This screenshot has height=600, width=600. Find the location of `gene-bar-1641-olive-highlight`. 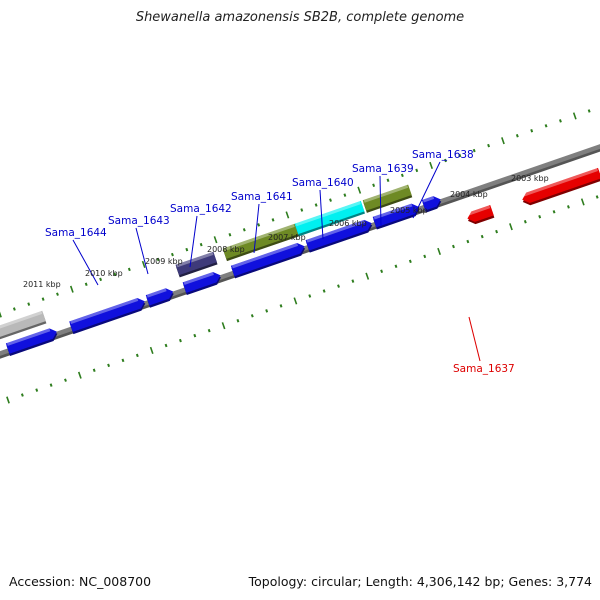

gene-bar-1641-olive-highlight is located at coordinates (259, 238).